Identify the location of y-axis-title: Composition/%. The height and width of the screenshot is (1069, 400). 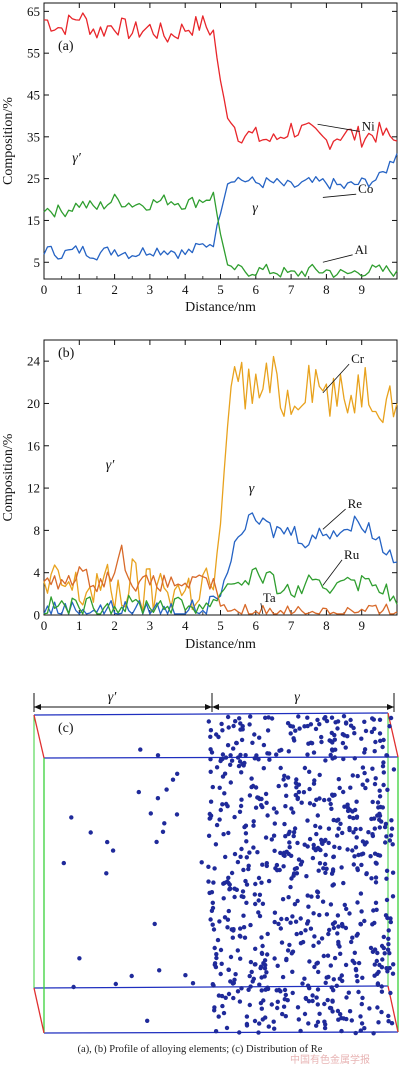
(8, 477).